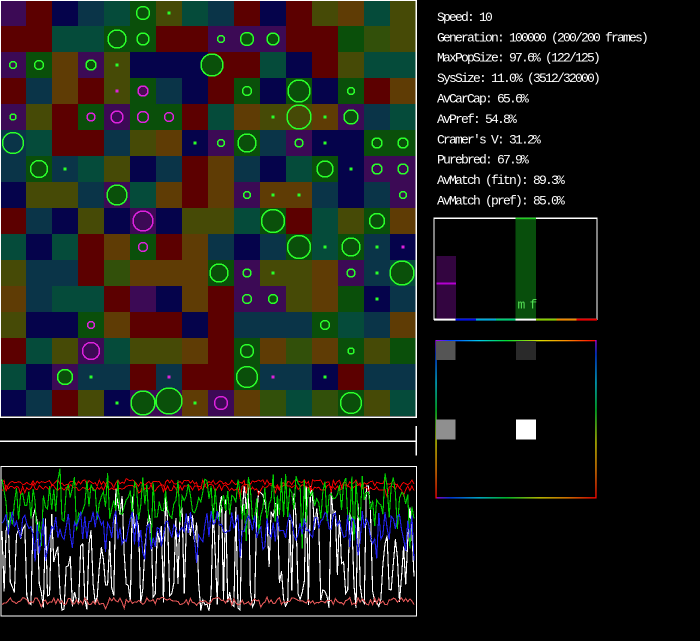 Image resolution: width=700 pixels, height=641 pixels. I want to click on svg-text: SysSize: 11.0% (3512/32000), so click(518, 78).